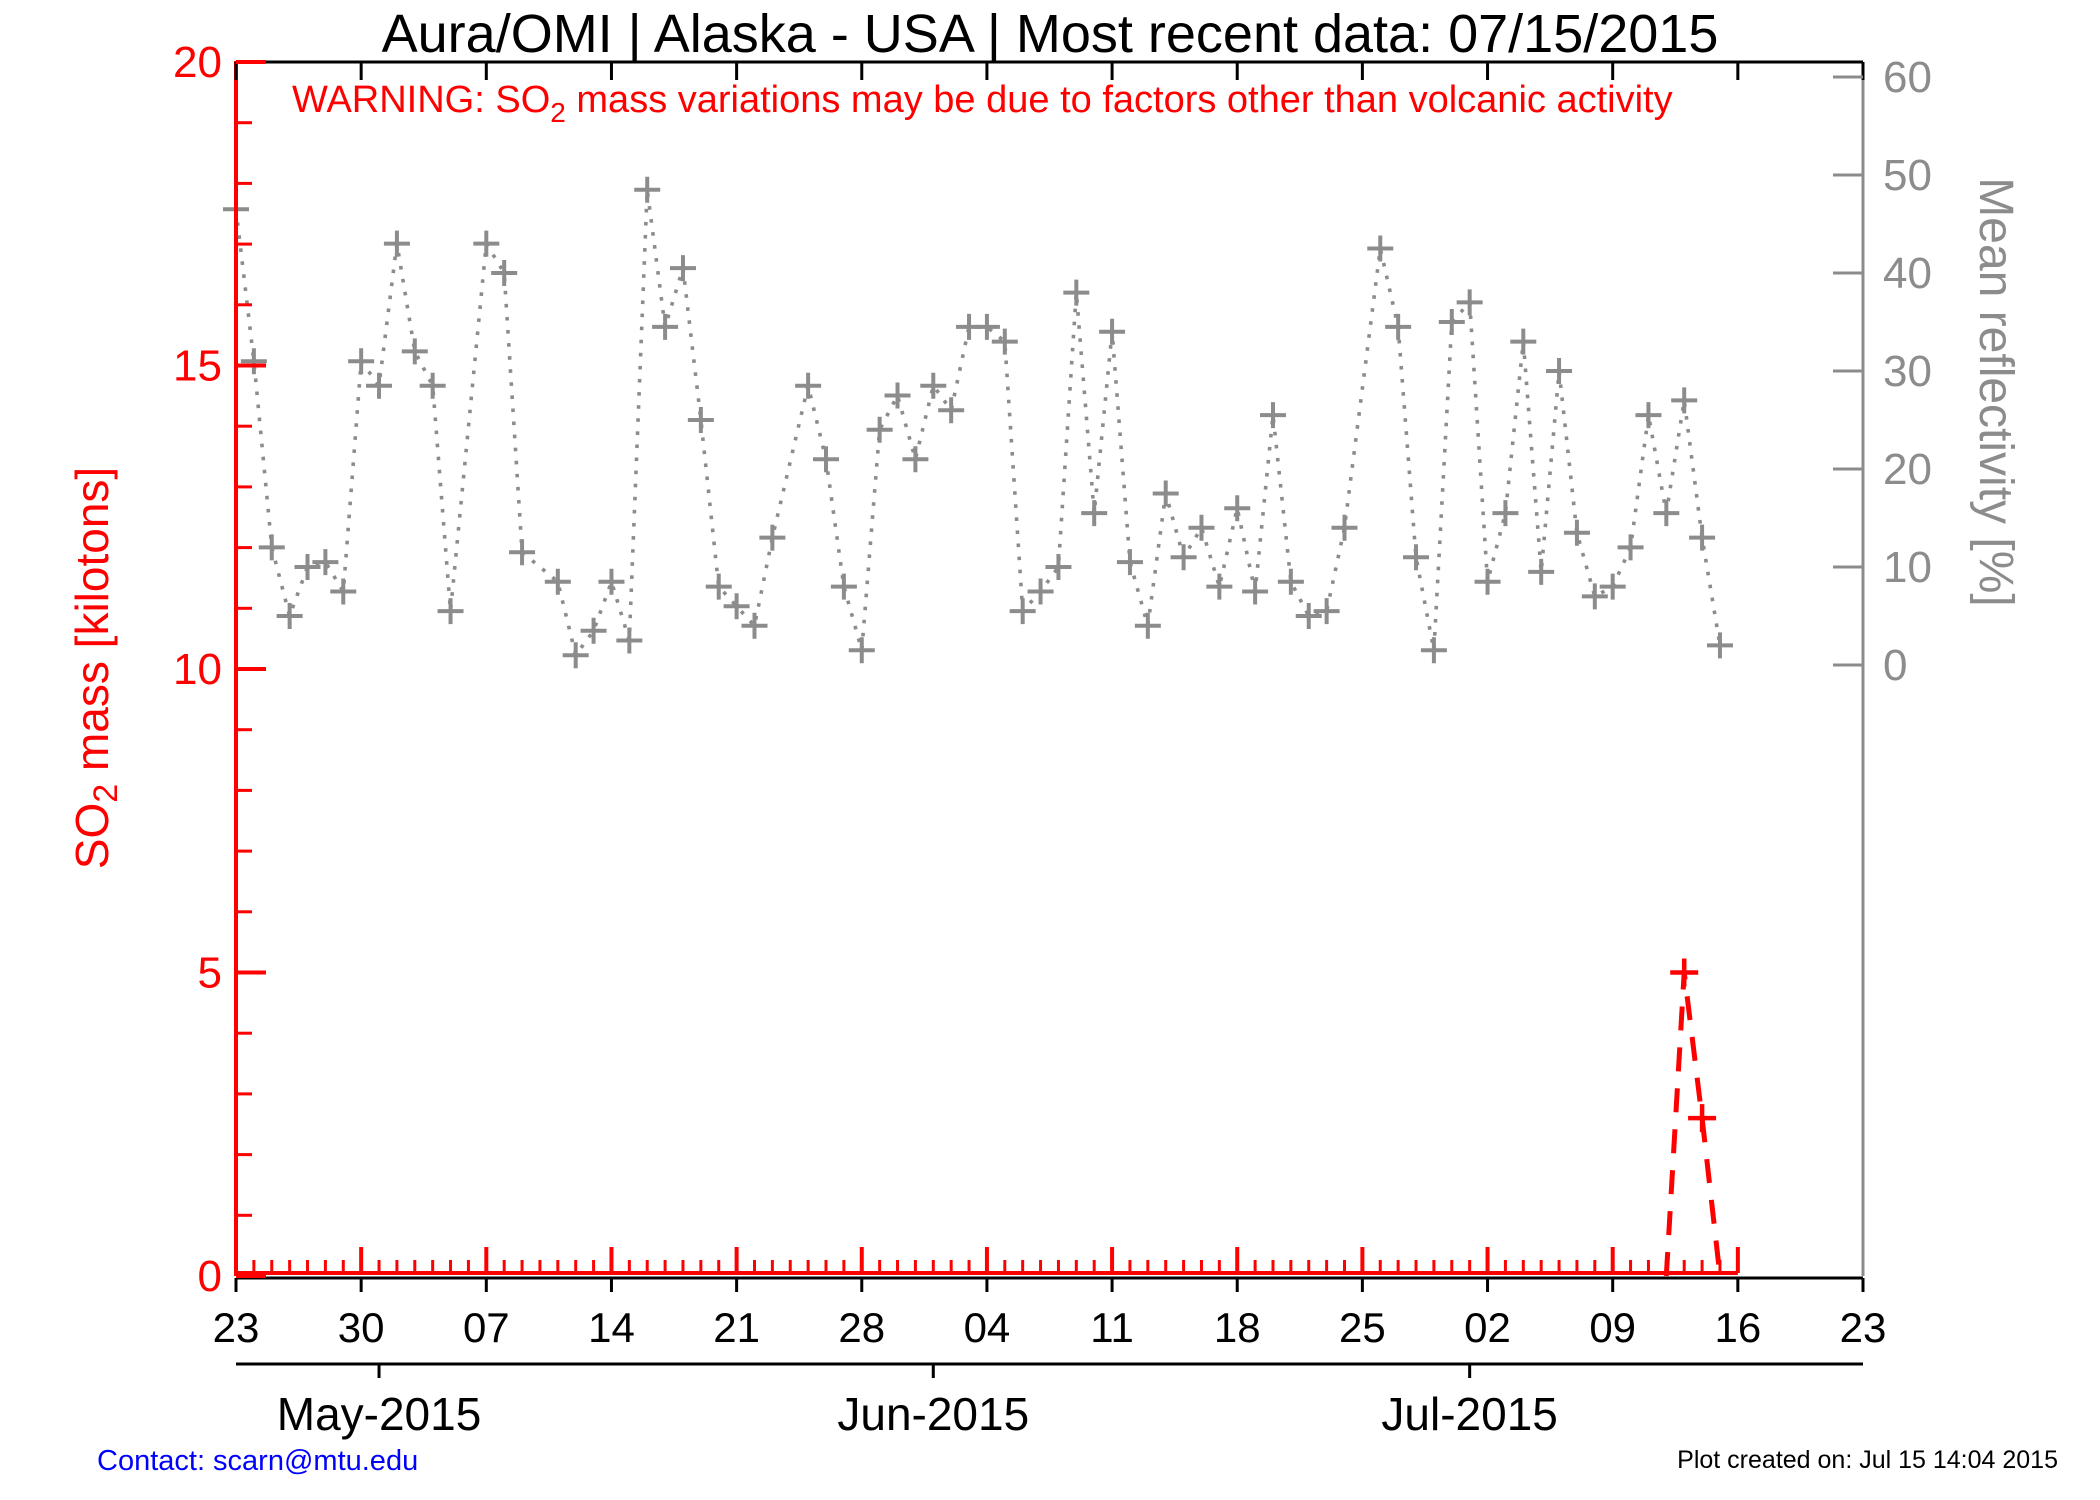 The image size is (2100, 1500). I want to click on y-left-tick-label: 15, so click(197, 366).